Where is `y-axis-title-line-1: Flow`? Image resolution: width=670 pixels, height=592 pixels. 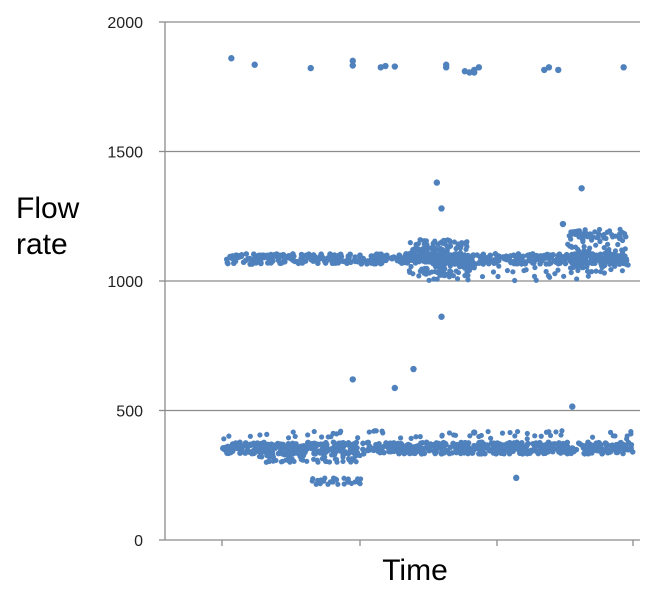 y-axis-title-line-1: Flow is located at coordinates (48, 208).